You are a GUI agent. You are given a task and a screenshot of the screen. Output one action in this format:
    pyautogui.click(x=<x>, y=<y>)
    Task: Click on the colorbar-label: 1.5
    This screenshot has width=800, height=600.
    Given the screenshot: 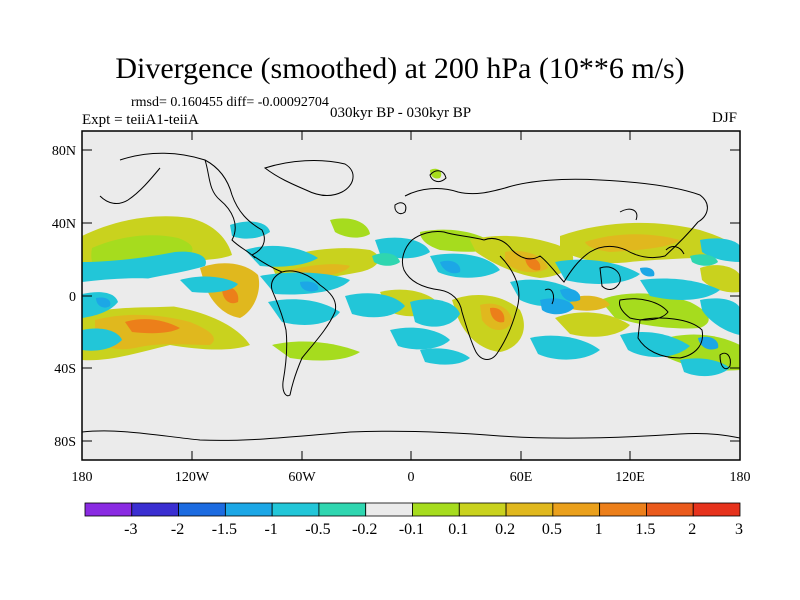 What is the action you would take?
    pyautogui.click(x=645, y=529)
    